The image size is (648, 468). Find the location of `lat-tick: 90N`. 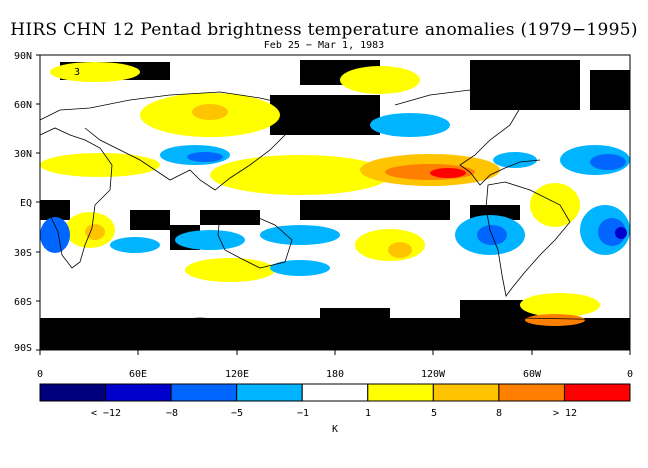

lat-tick: 90N is located at coordinates (27, 56).